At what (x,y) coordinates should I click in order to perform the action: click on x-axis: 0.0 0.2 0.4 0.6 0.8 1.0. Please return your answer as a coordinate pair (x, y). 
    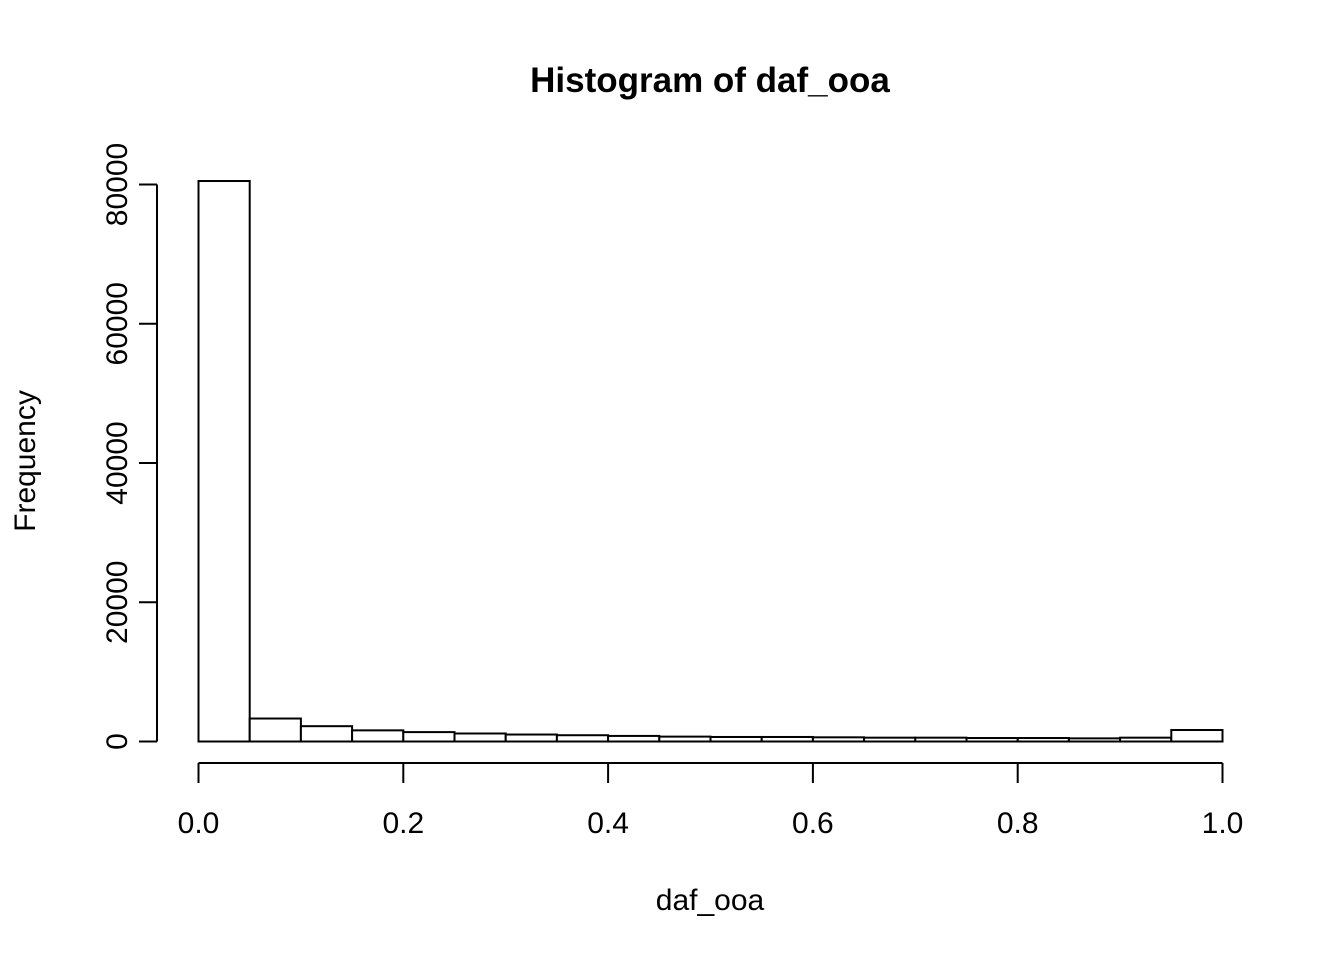
    Looking at the image, I should click on (711, 801).